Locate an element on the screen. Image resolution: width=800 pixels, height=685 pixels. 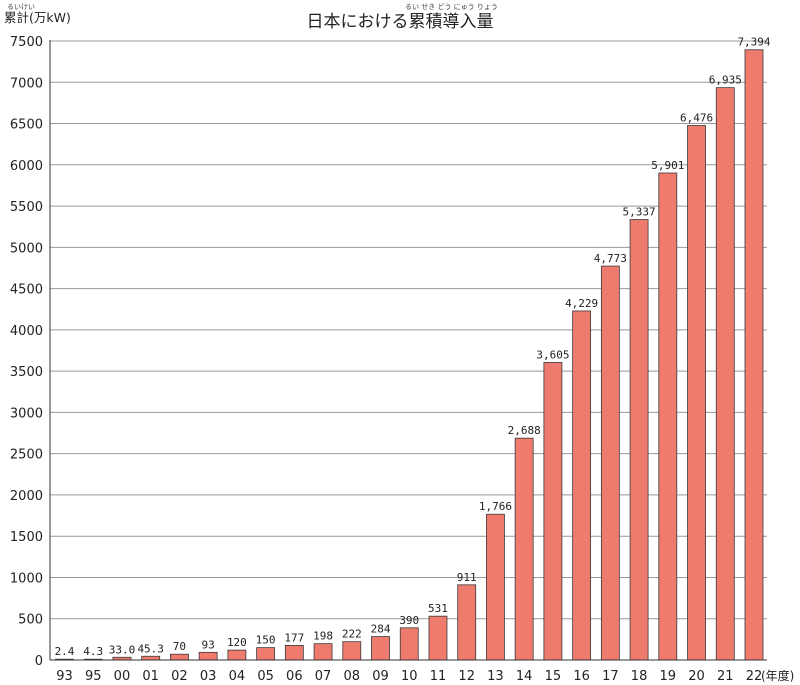
bar-value-label: 4.3 is located at coordinates (93, 651).